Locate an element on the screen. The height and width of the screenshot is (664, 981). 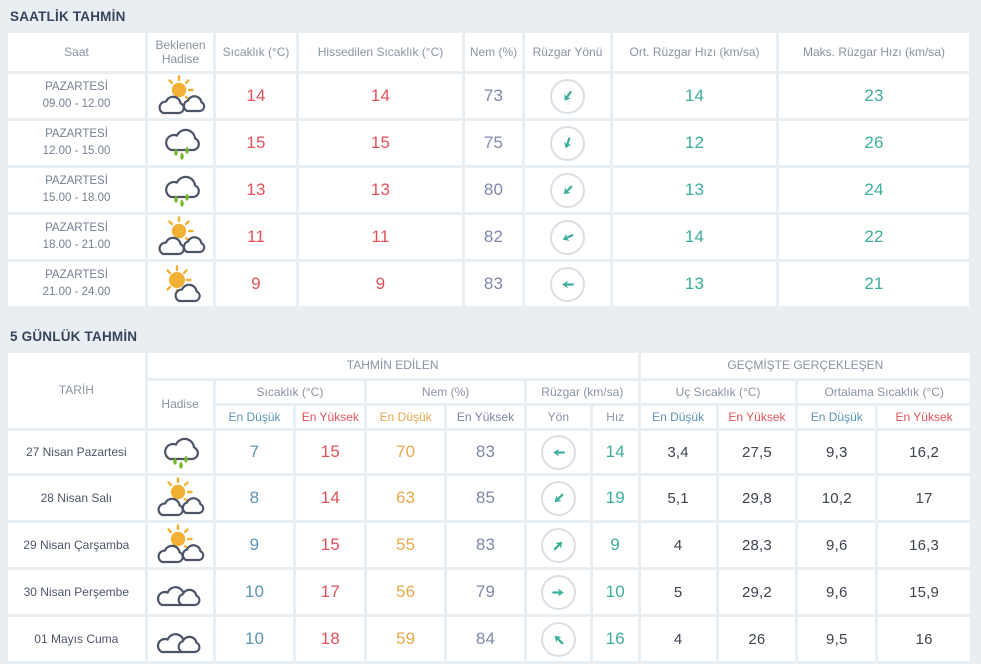
extreme-min-value: 5 is located at coordinates (678, 592).